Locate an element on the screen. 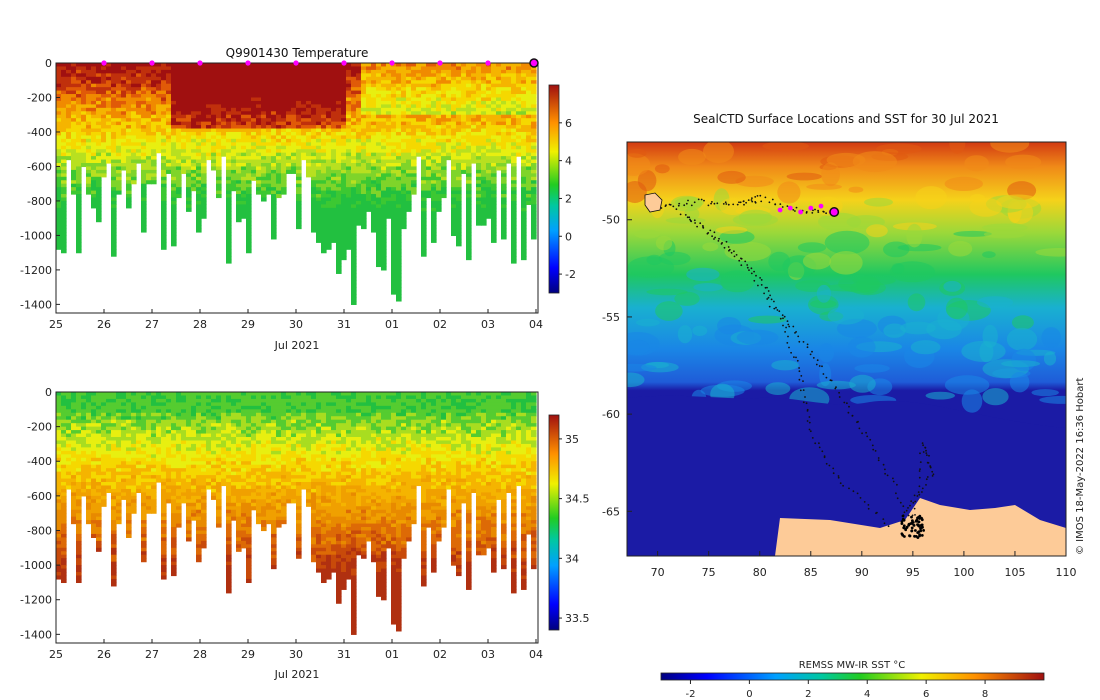  y-tick-label: -600 is located at coordinates (39, 166).